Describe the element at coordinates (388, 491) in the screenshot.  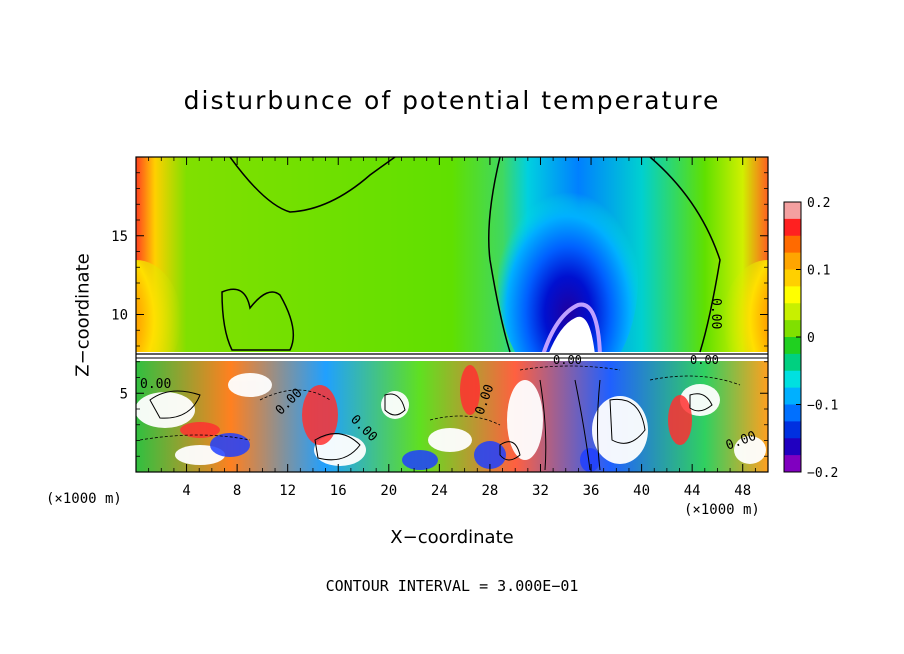
I see `x-tick-label: 20` at that location.